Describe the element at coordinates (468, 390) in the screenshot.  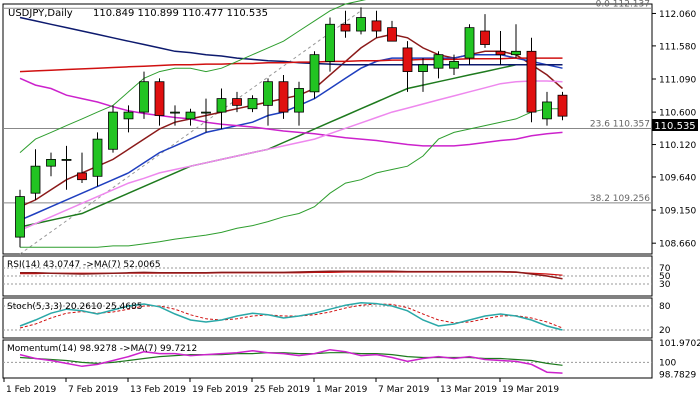
I see `date-tick-label: 13 Mar 2019` at that location.